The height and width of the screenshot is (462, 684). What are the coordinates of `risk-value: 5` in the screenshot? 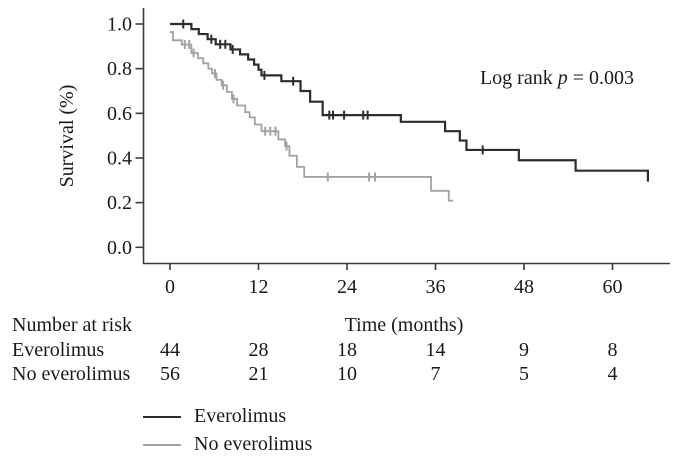 It's located at (524, 374).